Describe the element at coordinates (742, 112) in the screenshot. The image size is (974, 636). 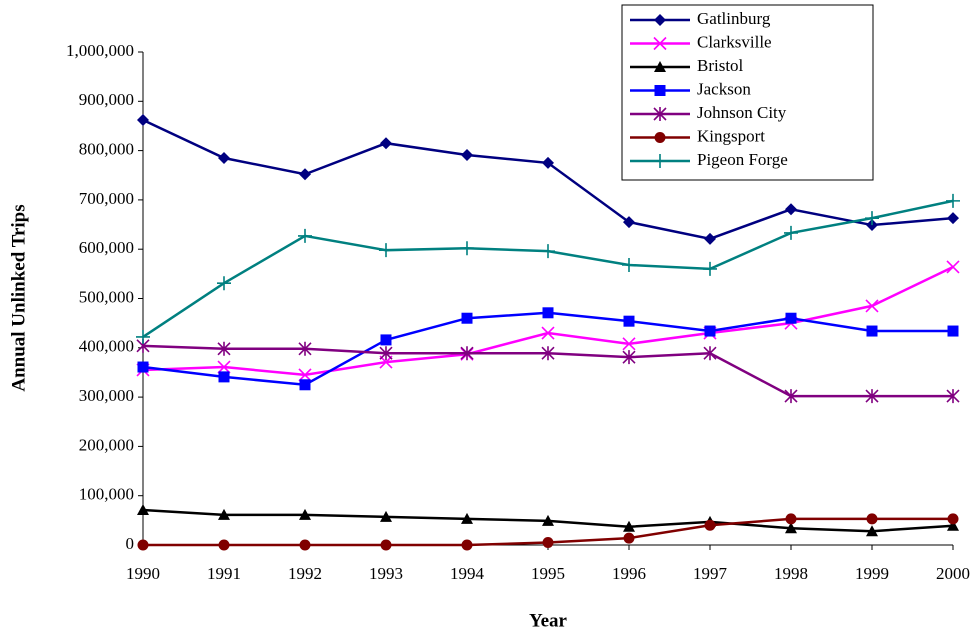
I see `legend-label: Johnson City` at that location.